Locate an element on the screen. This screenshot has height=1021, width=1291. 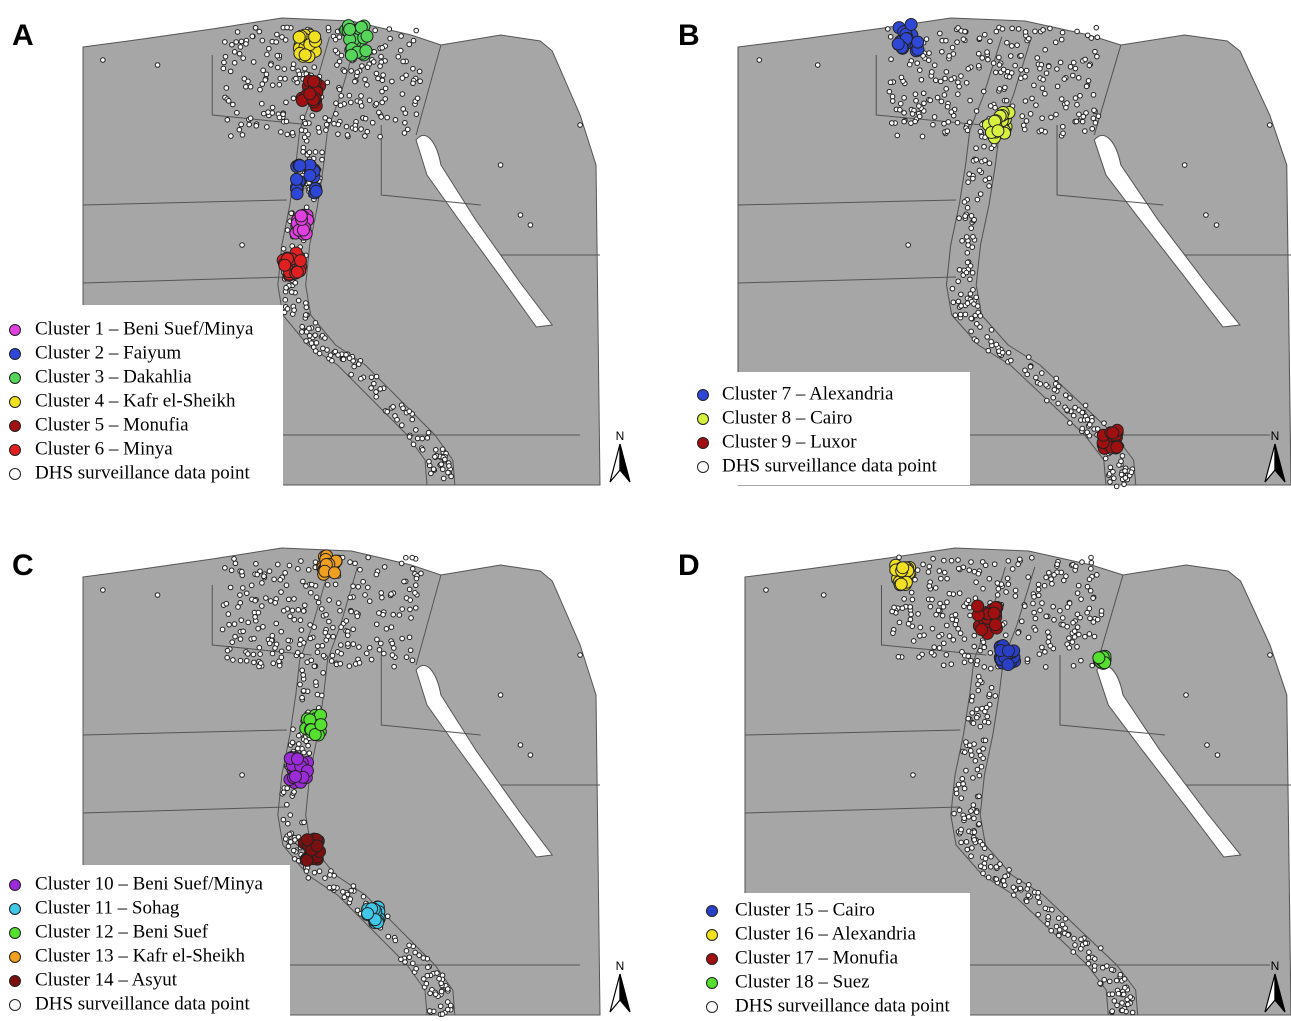
legend-label: Cluster 4 – Kafr el-Sheikh is located at coordinates (135, 400).